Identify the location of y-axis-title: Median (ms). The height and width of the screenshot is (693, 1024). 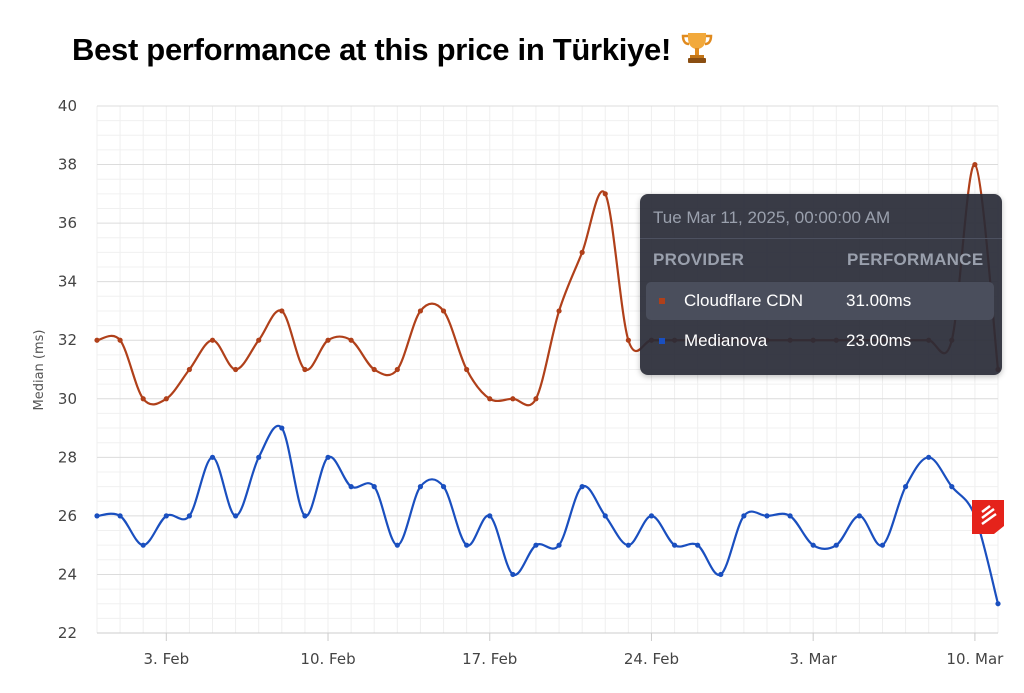
(39, 370).